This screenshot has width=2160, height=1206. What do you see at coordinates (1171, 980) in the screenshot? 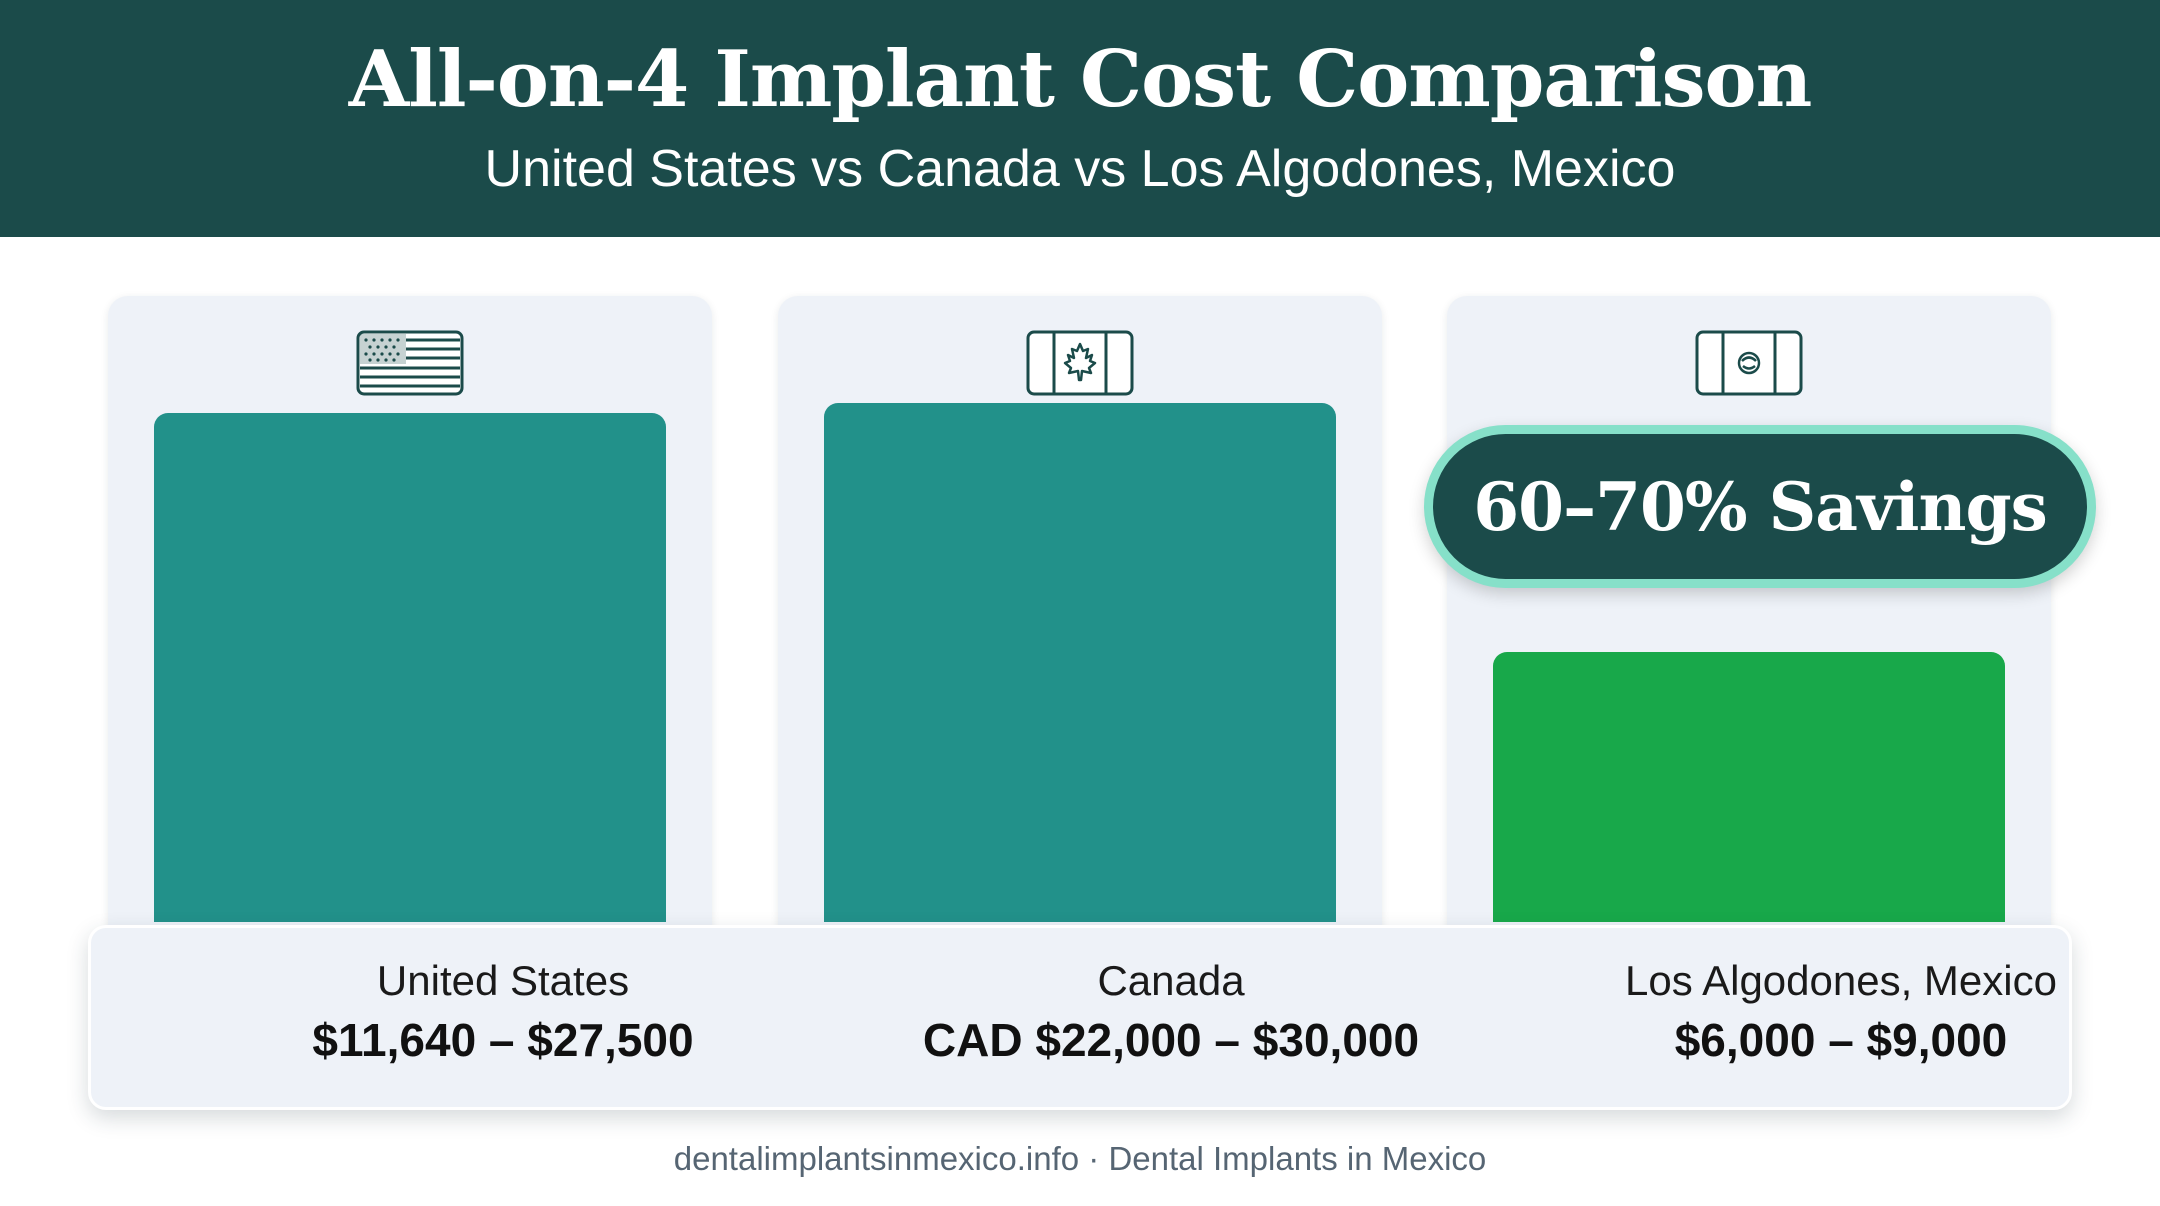
I see `category-label: Canada` at bounding box center [1171, 980].